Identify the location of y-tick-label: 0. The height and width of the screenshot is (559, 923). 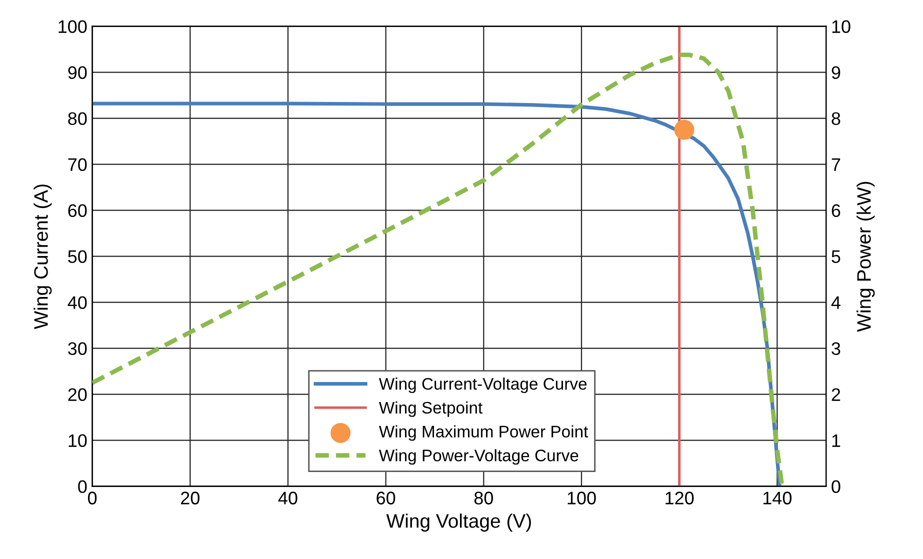
(82, 487).